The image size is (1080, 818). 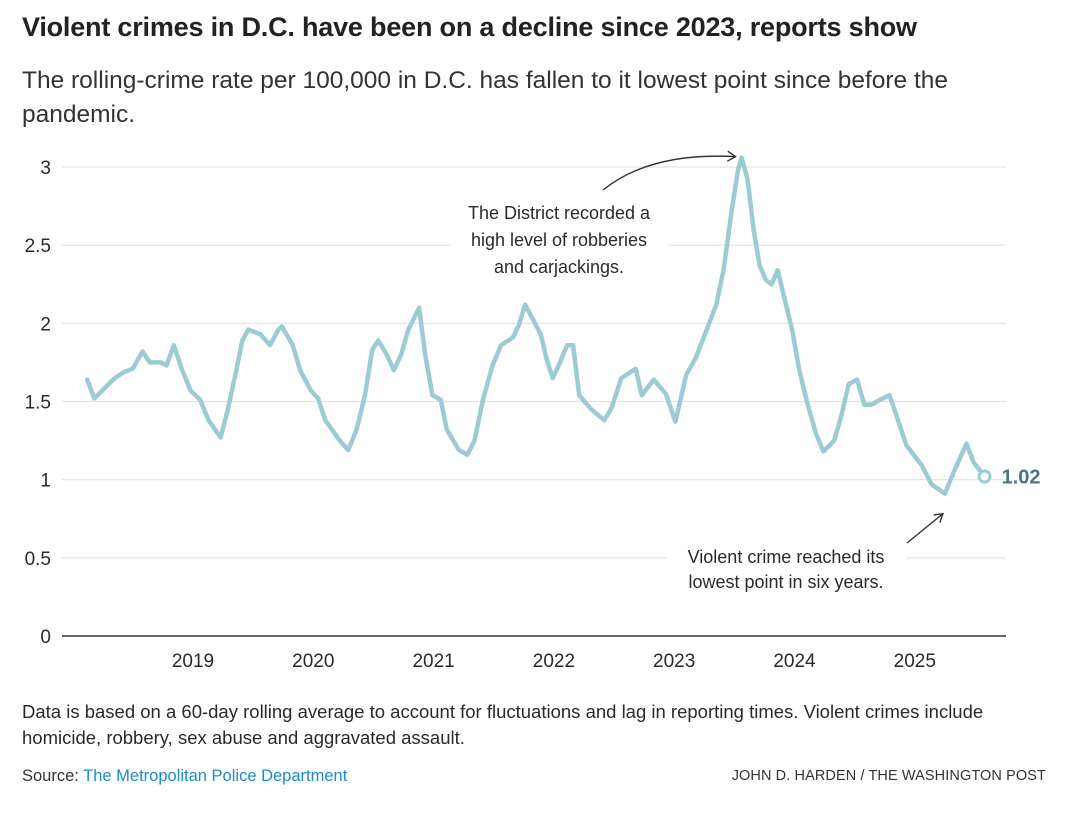 What do you see at coordinates (215, 776) in the screenshot?
I see `source-link: The Metropolitan Police Department` at bounding box center [215, 776].